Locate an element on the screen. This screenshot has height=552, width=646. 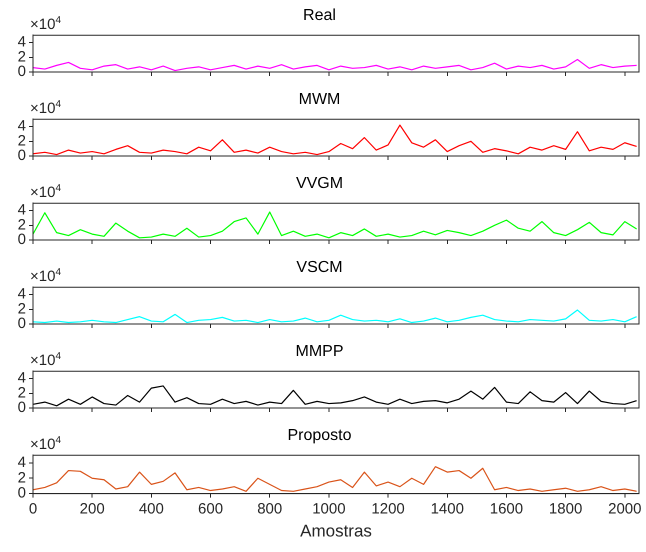
x-tick-label: 2000 is located at coordinates (625, 509).